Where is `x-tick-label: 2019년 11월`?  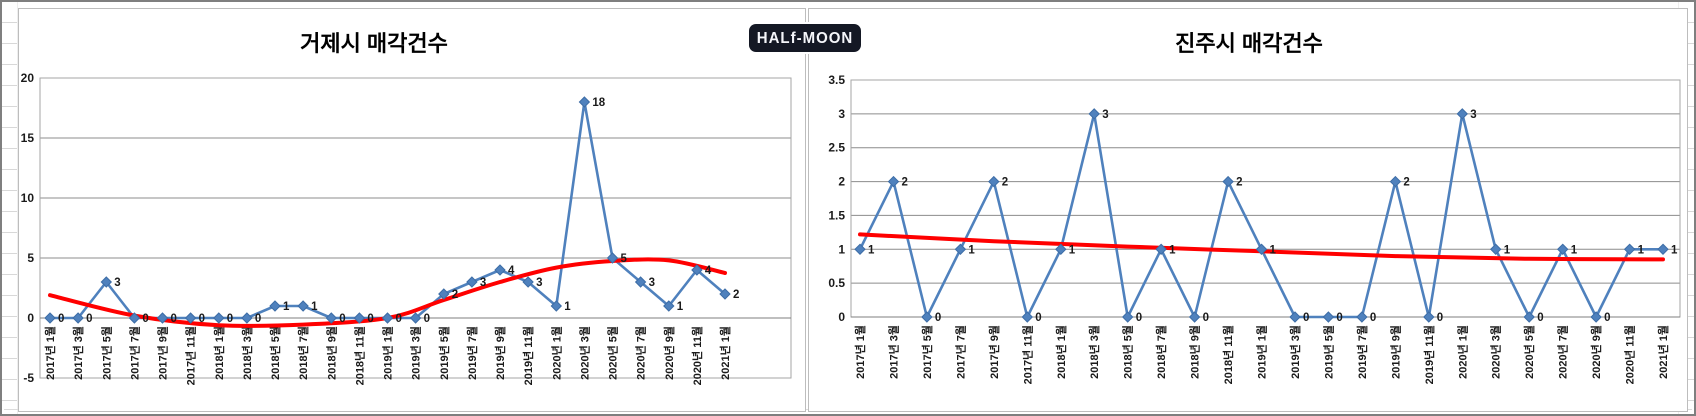
x-tick-label: 2019년 11월 is located at coordinates (528, 355).